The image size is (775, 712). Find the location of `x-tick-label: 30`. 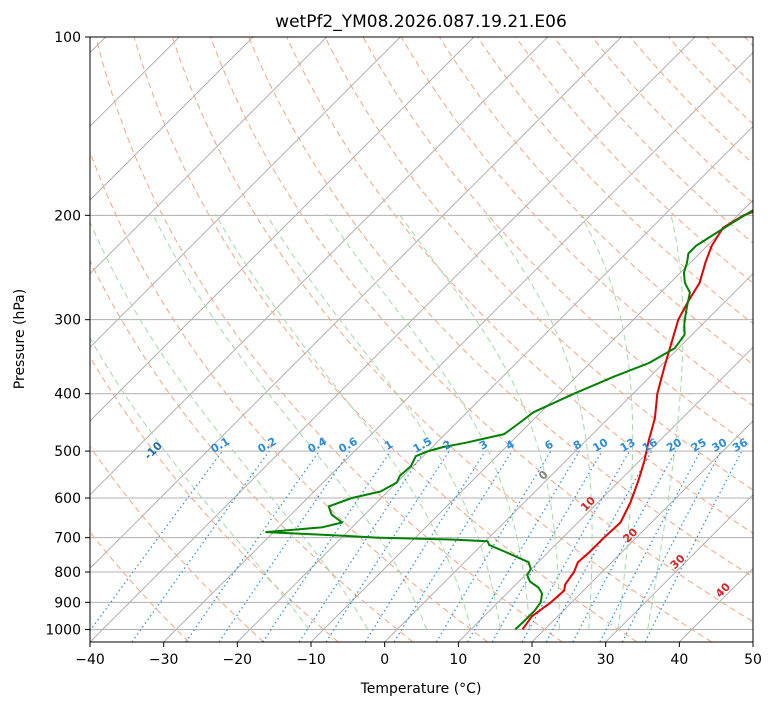

x-tick-label: 30 is located at coordinates (606, 660).